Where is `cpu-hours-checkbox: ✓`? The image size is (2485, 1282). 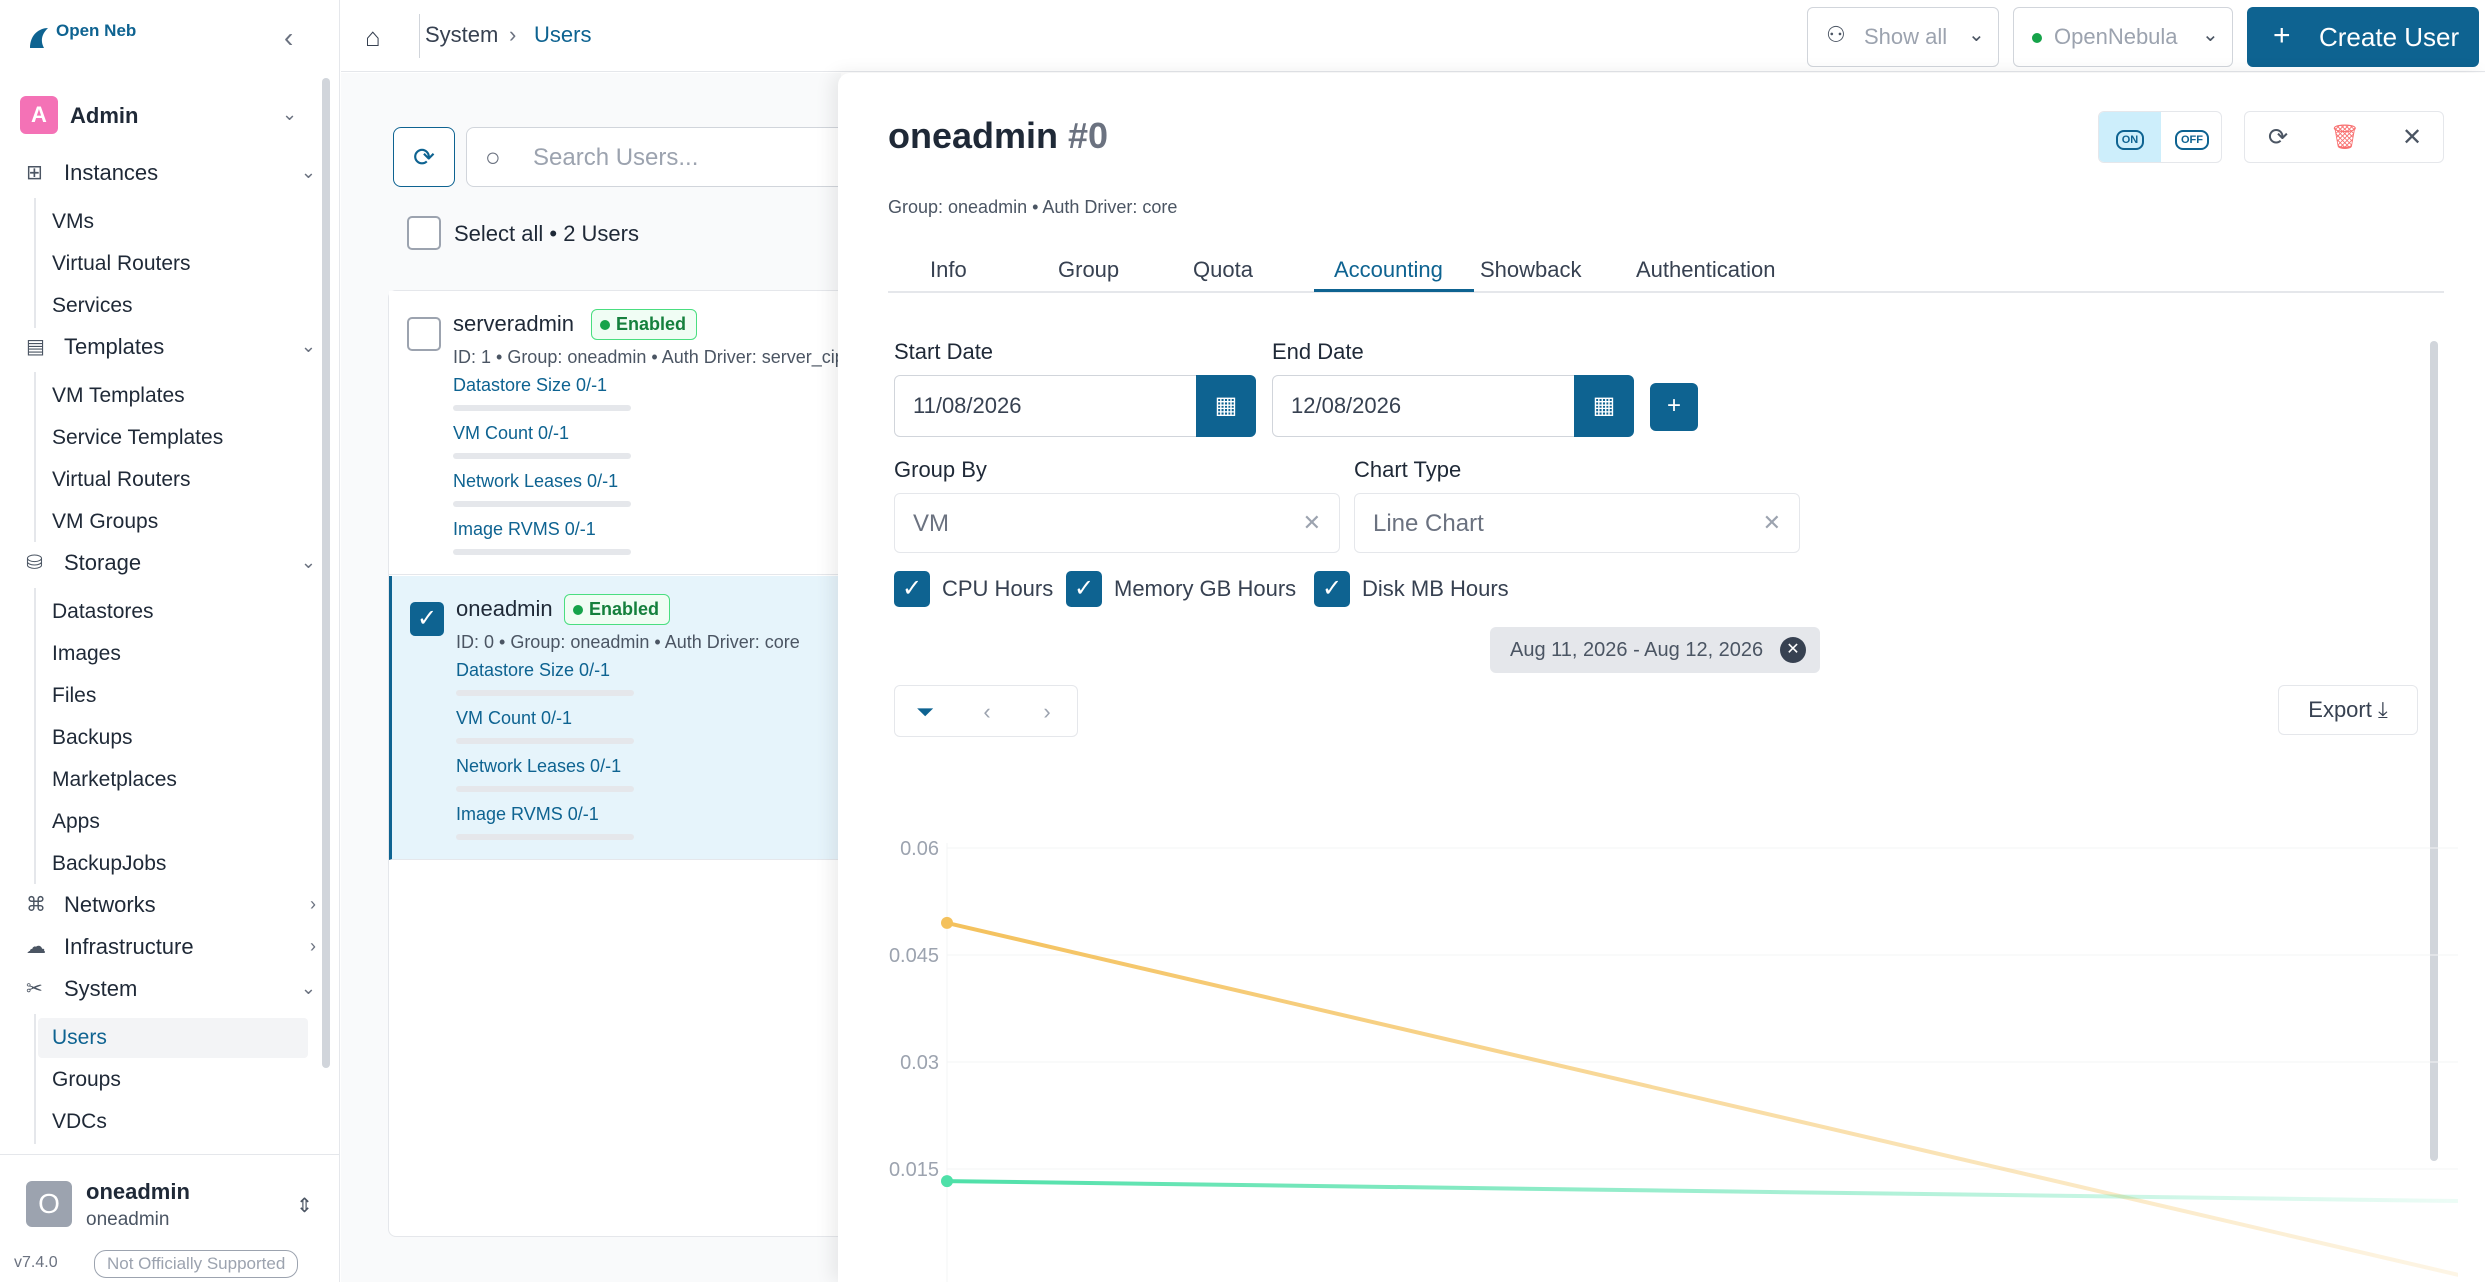
cpu-hours-checkbox: ✓ is located at coordinates (912, 589).